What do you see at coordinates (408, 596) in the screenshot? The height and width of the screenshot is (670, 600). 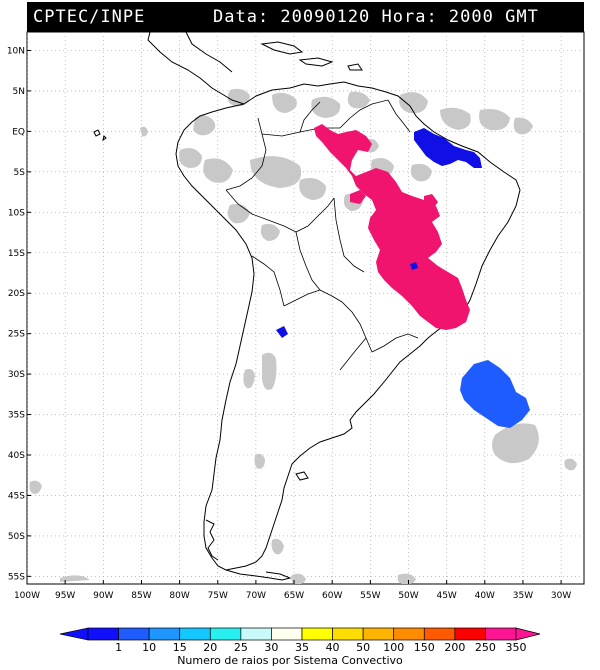 I see `lon-tick-label: 50W` at bounding box center [408, 596].